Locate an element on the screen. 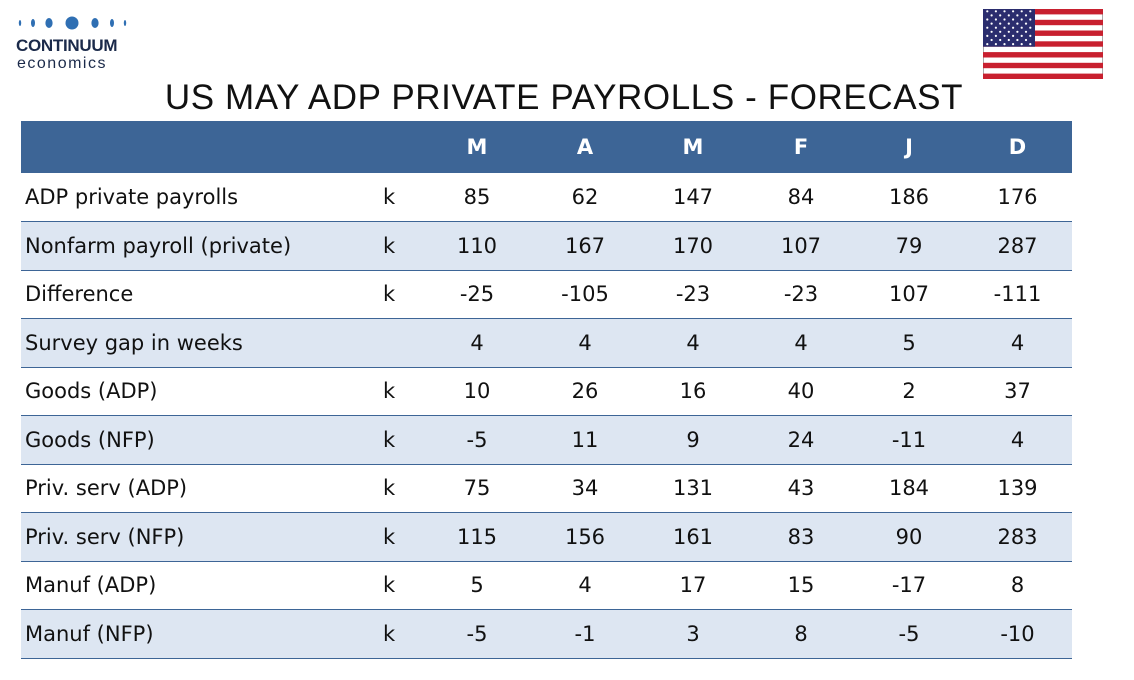  table-row: Survey gap in weeks 4 4 4 4 5 4 is located at coordinates (546, 343).